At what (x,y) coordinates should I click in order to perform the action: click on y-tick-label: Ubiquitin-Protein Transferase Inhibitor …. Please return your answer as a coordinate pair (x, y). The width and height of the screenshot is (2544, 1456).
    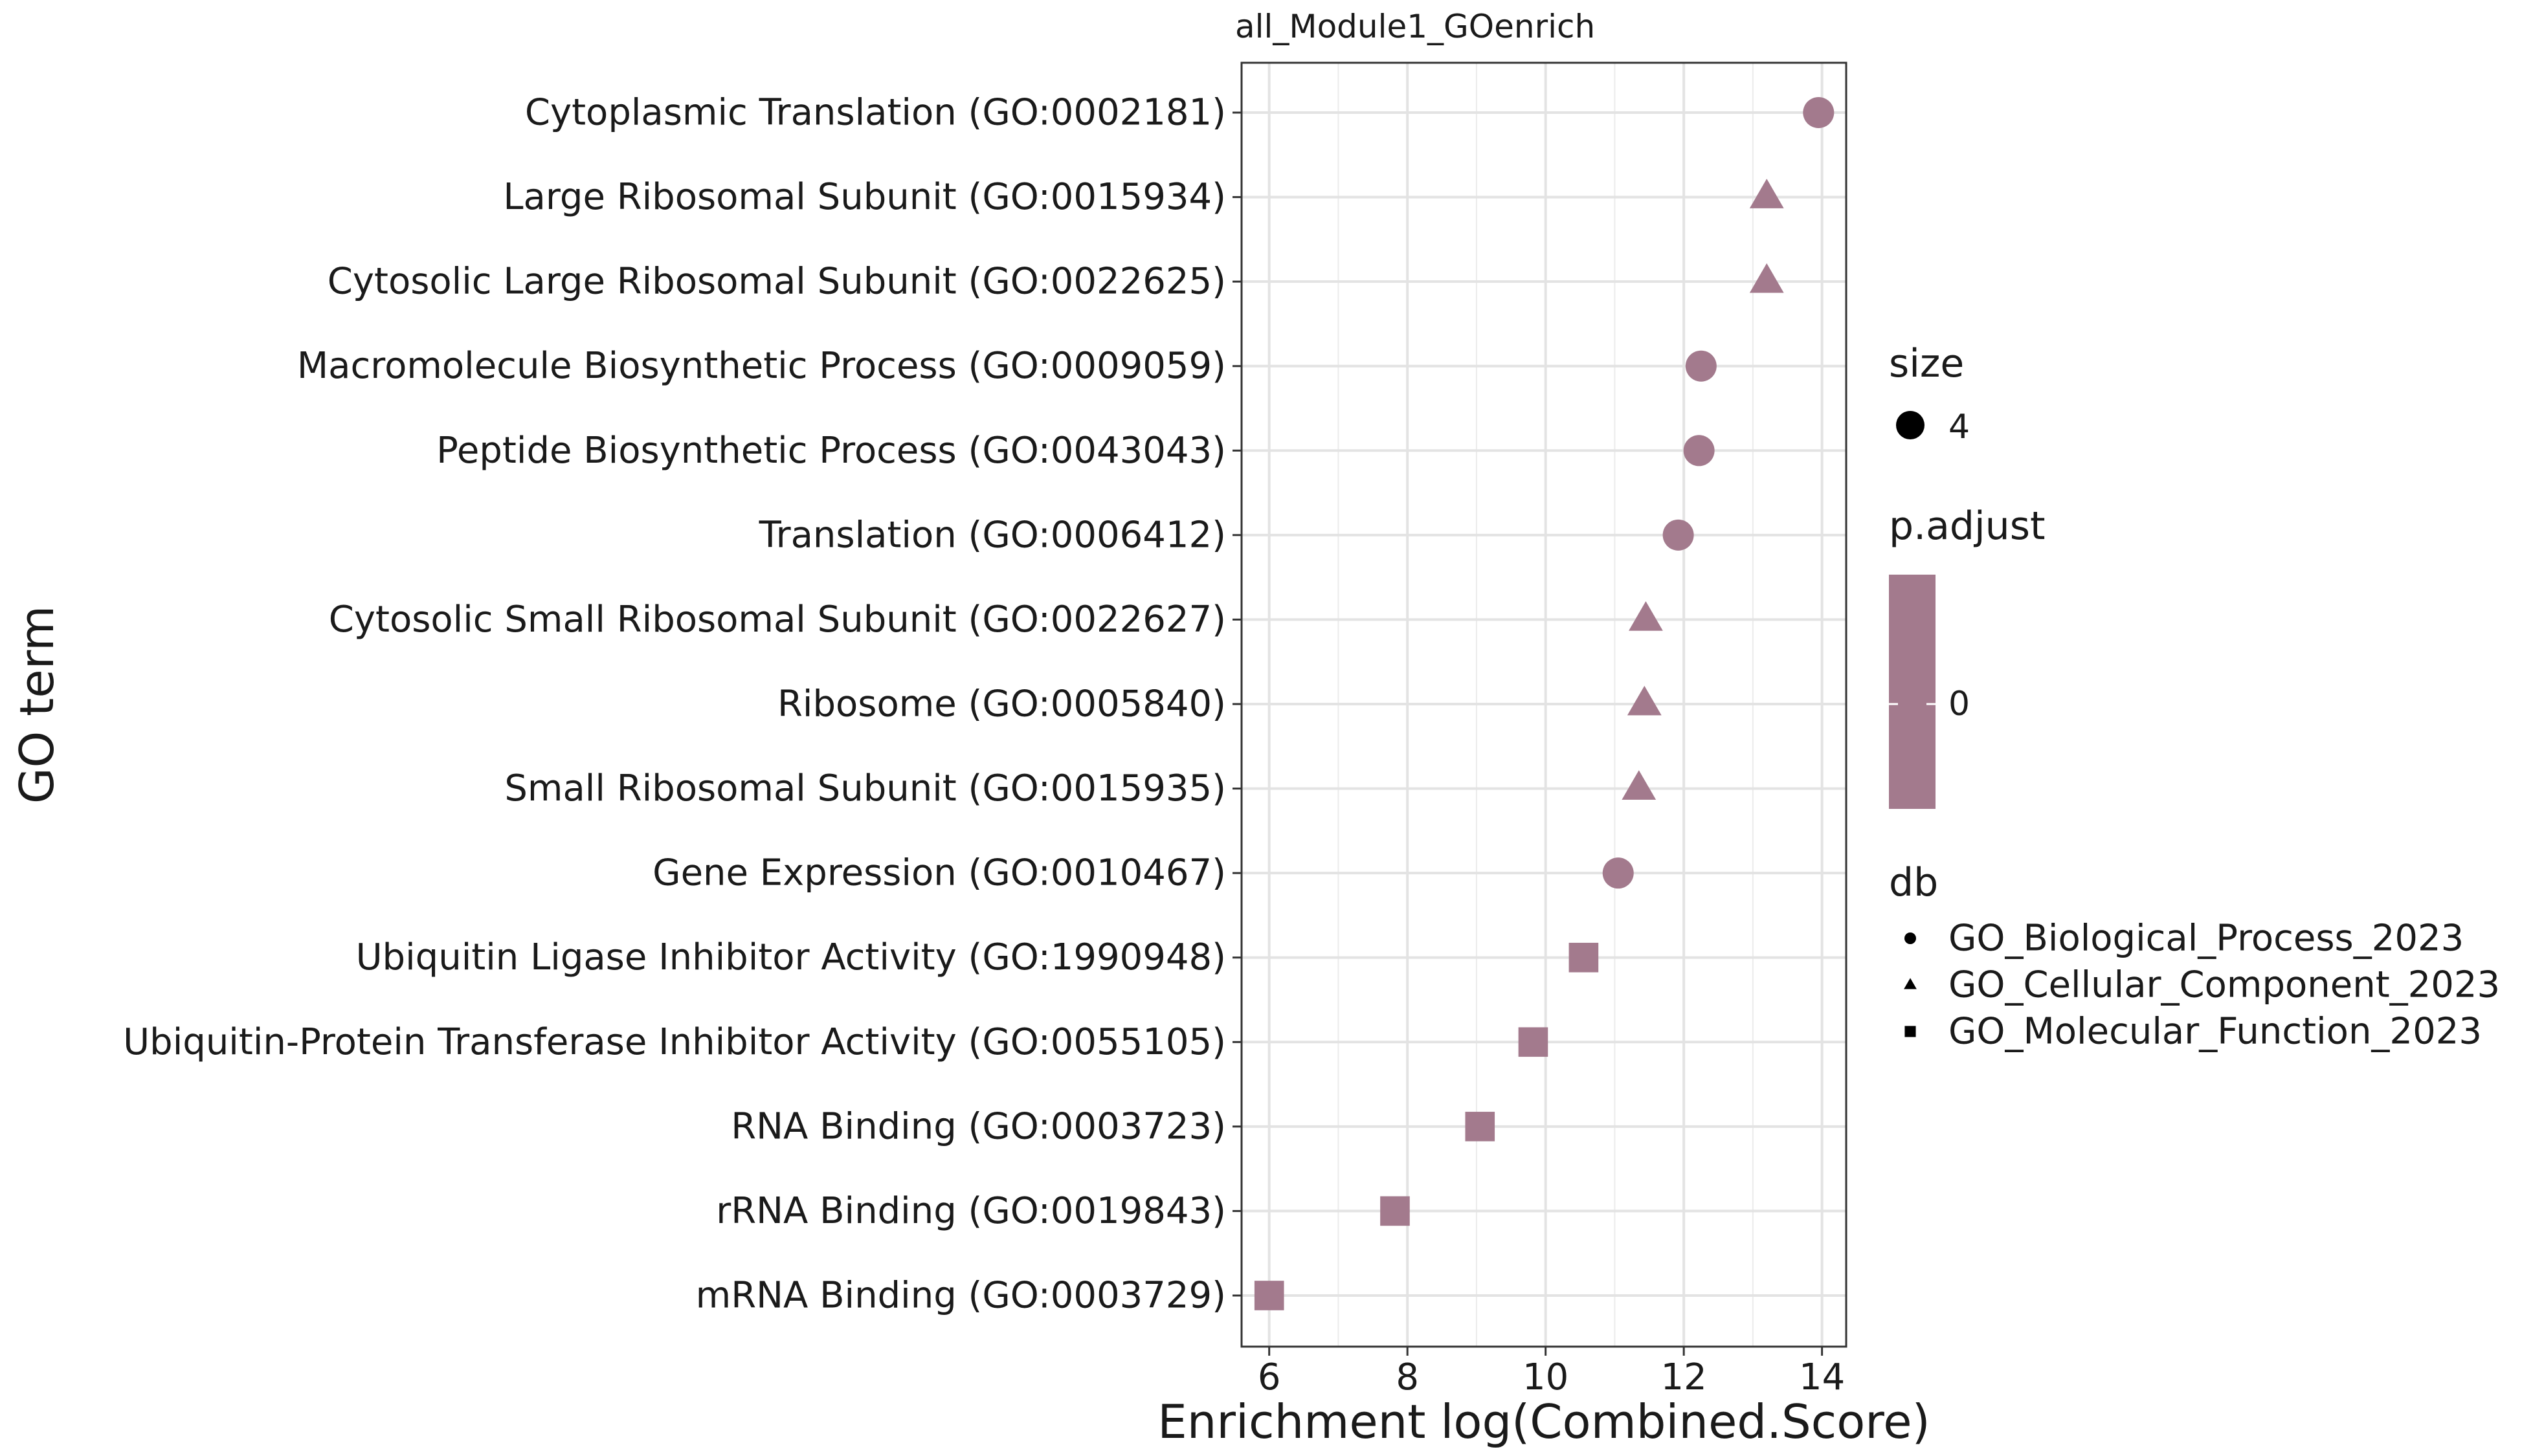
    Looking at the image, I should click on (674, 1042).